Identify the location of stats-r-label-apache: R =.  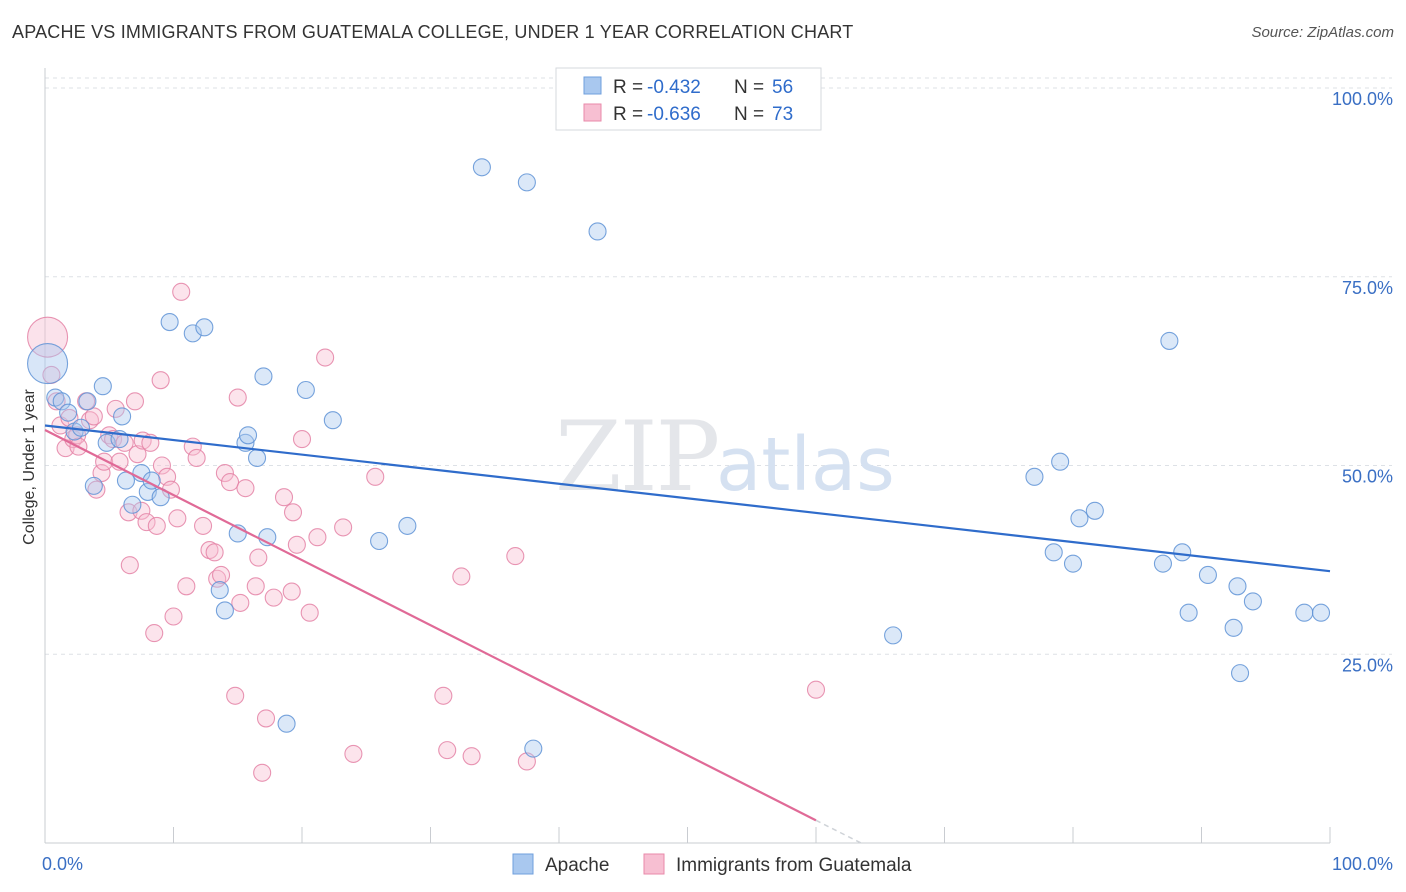
(628, 87).